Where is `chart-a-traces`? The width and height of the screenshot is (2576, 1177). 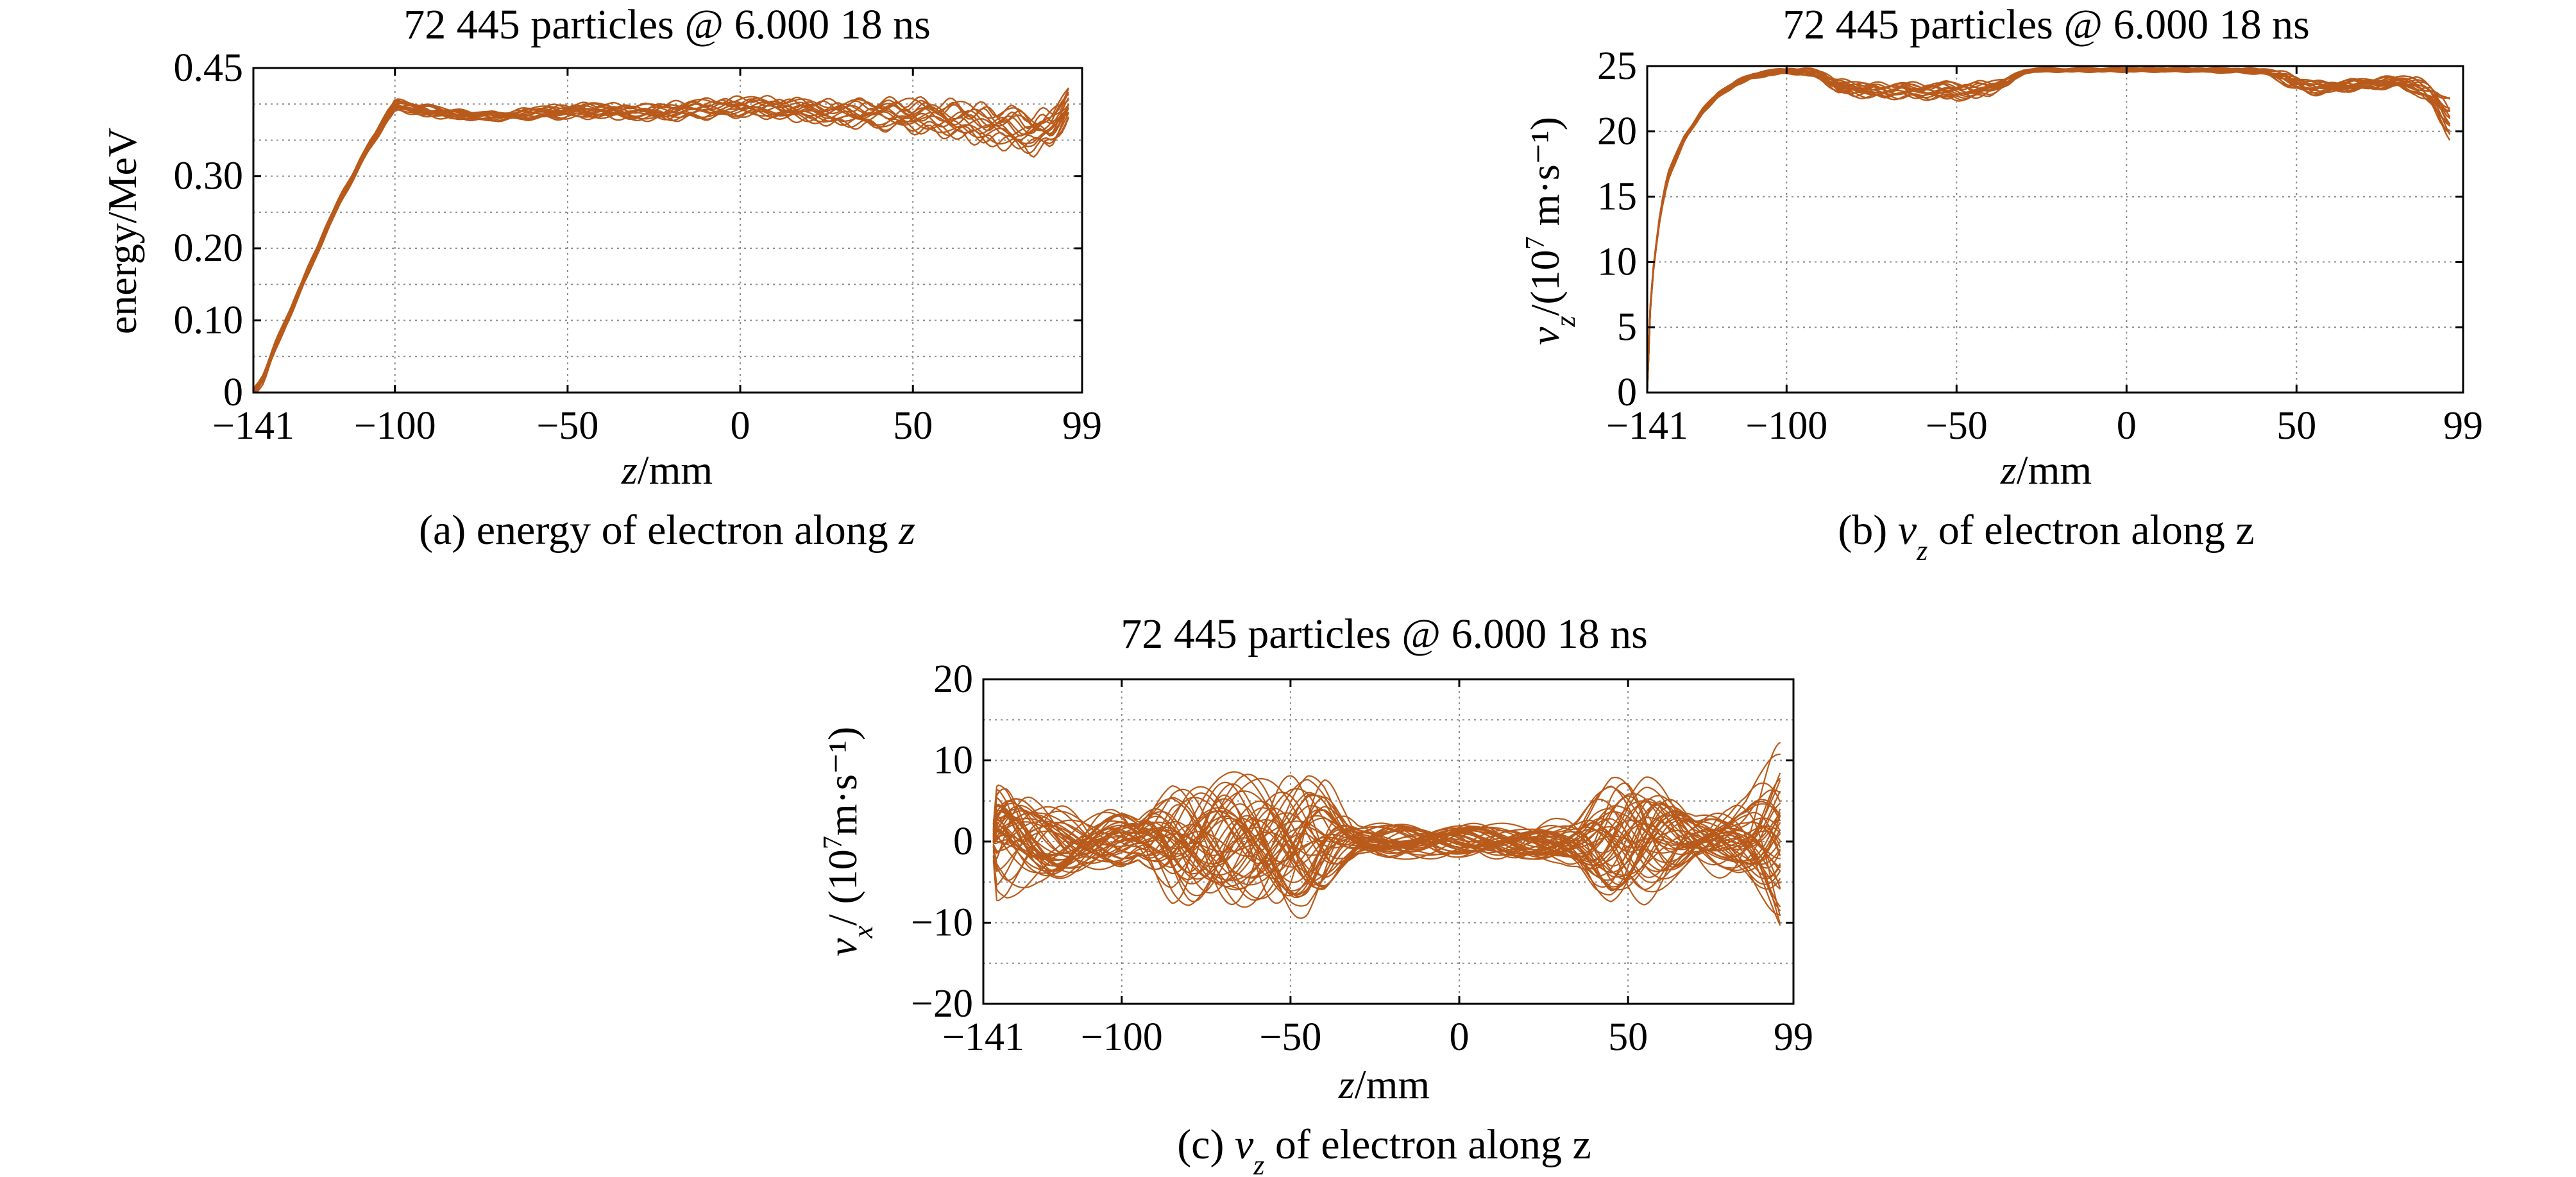
chart-a-traces is located at coordinates (661, 240).